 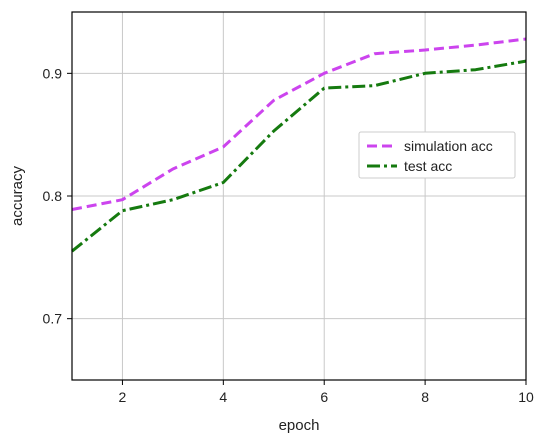 I want to click on y-tick-label: 0.7, so click(x=53, y=319).